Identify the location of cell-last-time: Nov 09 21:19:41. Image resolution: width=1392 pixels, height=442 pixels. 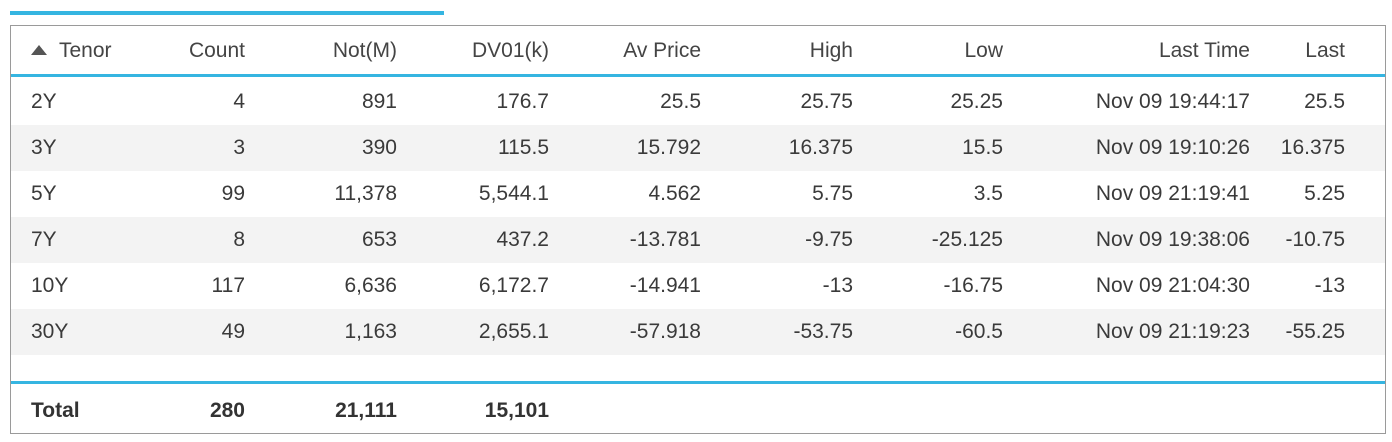
(1172, 193).